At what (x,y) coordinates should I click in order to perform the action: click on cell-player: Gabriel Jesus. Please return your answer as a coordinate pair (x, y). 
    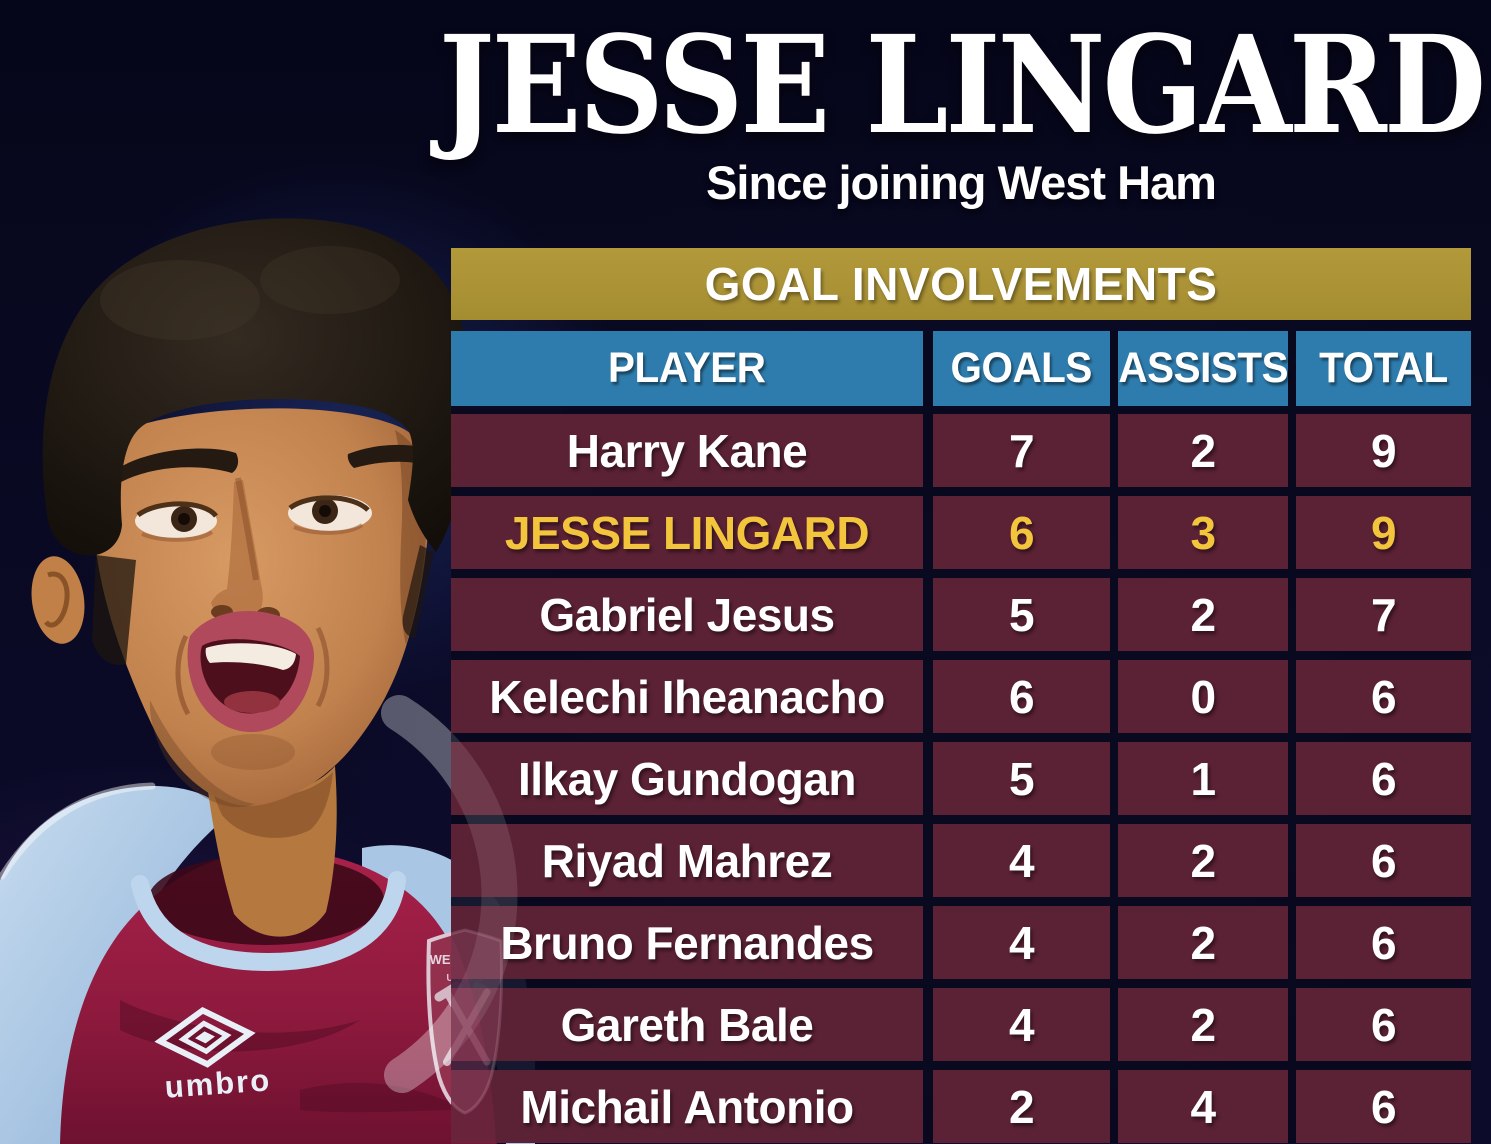
    Looking at the image, I should click on (687, 614).